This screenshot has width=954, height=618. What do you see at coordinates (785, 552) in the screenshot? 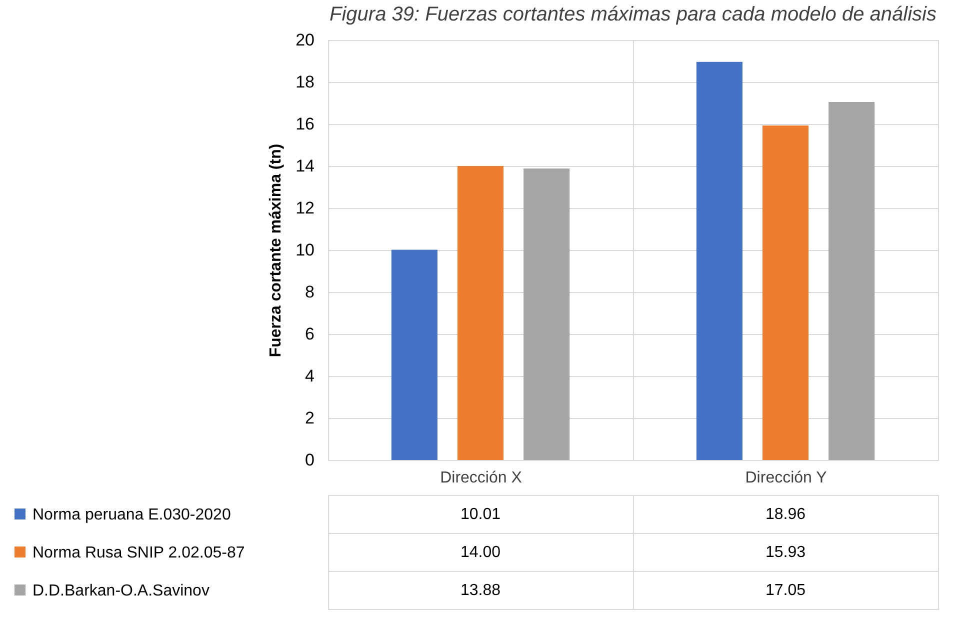
I see `data-label: 15.93` at bounding box center [785, 552].